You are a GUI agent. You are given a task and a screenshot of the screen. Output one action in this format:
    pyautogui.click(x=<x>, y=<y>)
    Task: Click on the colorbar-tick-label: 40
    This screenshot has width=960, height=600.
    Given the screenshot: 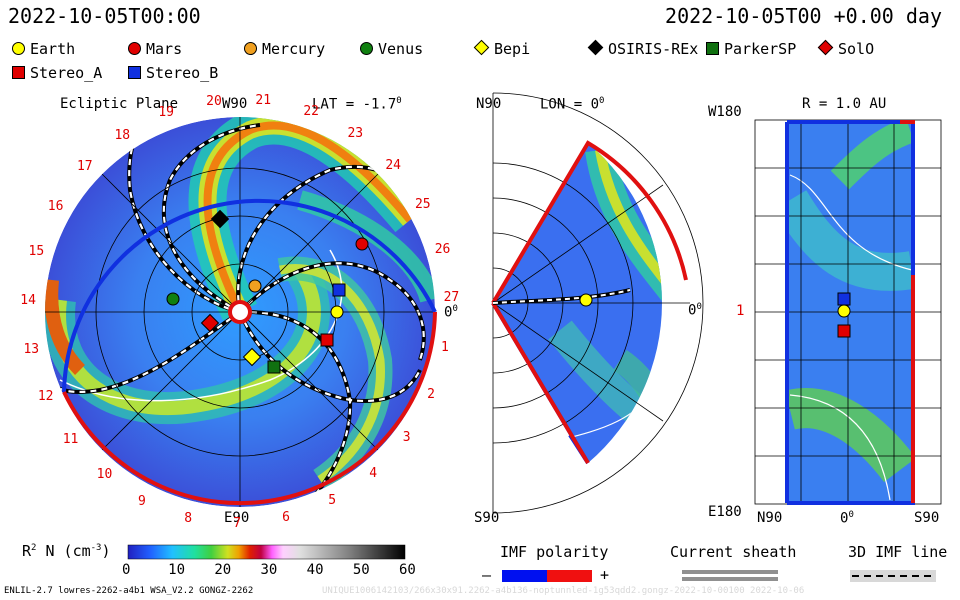 What is the action you would take?
    pyautogui.click(x=315, y=570)
    